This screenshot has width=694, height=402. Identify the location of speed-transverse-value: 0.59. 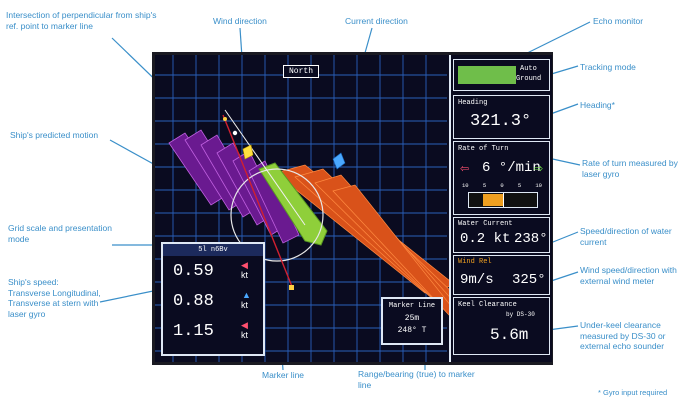
(193, 271).